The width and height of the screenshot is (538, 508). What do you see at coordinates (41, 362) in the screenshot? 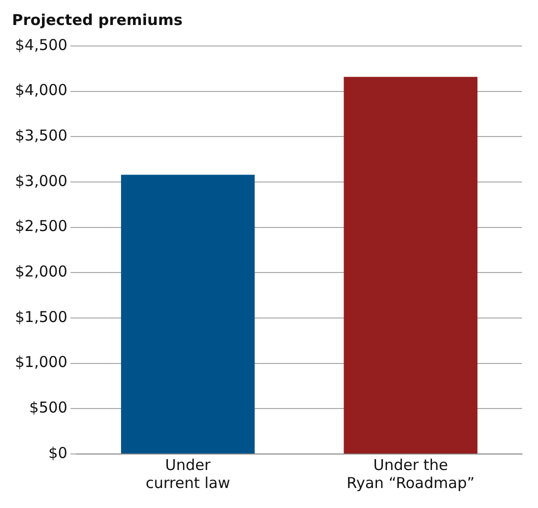
I see `y-tick-label: $1,000` at bounding box center [41, 362].